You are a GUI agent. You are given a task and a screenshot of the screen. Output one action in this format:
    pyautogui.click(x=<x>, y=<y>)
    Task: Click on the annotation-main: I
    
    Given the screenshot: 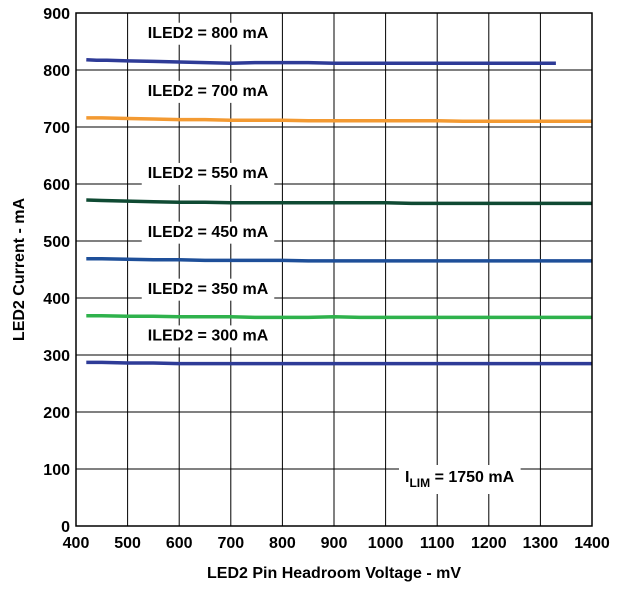 What is the action you would take?
    pyautogui.click(x=407, y=477)
    